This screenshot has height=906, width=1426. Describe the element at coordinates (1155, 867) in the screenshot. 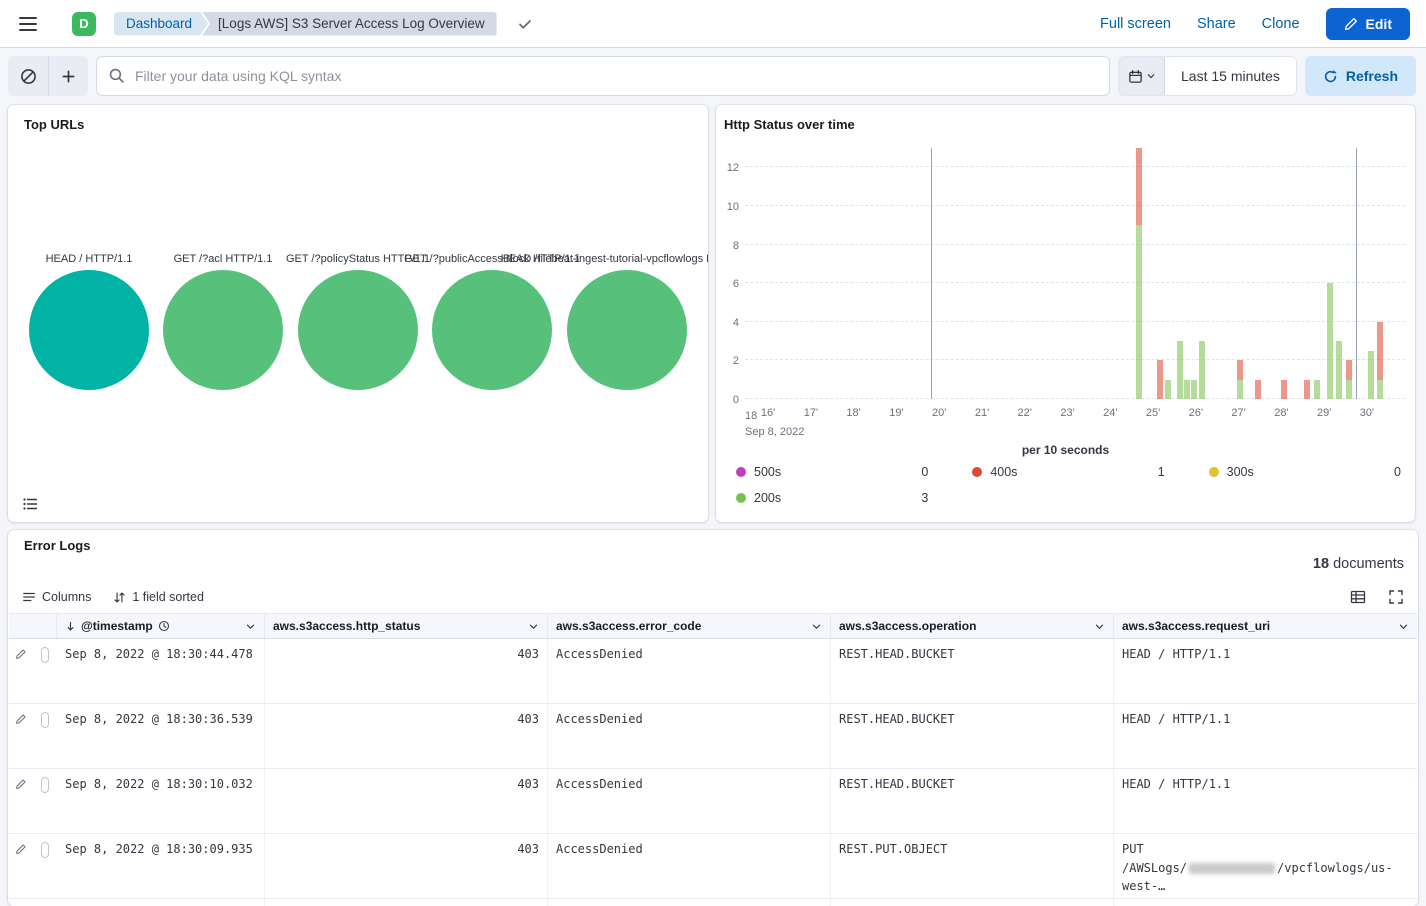

I see `request-uri-prefix: /AWSLogs/` at that location.